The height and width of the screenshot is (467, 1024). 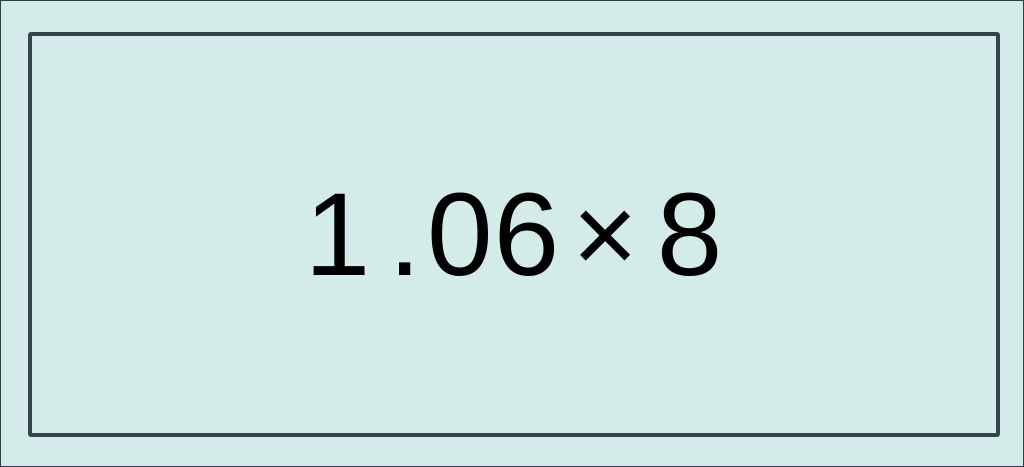 What do you see at coordinates (494, 235) in the screenshot?
I see `decimal-part: 06` at bounding box center [494, 235].